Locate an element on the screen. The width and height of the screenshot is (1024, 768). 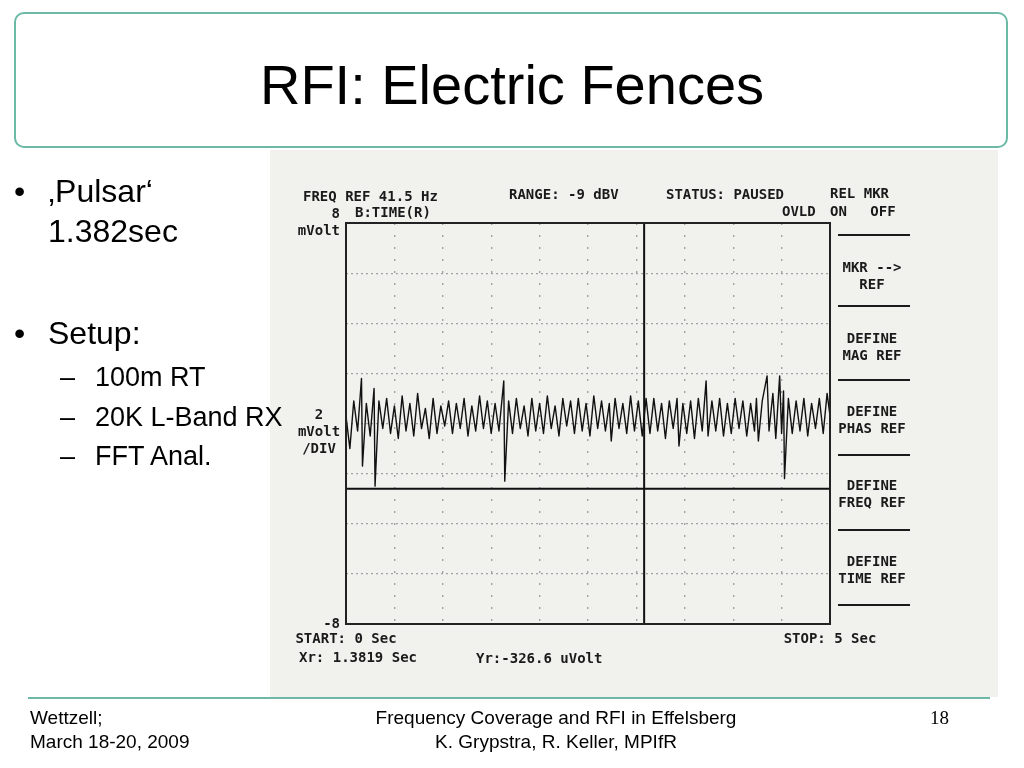
text: MKR --> REF is located at coordinates (872, 276).